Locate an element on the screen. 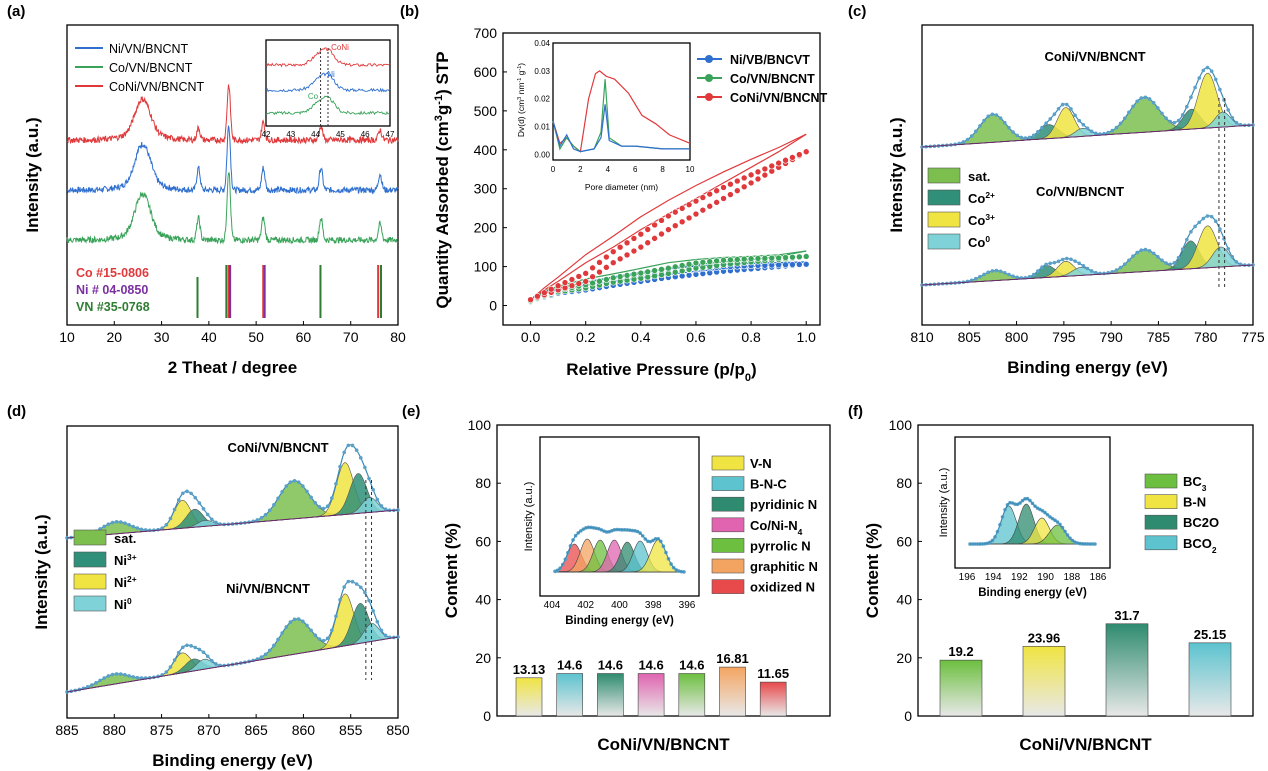 Image resolution: width=1268 pixels, height=771 pixels. bar-value-label: 14.6 is located at coordinates (650, 665).